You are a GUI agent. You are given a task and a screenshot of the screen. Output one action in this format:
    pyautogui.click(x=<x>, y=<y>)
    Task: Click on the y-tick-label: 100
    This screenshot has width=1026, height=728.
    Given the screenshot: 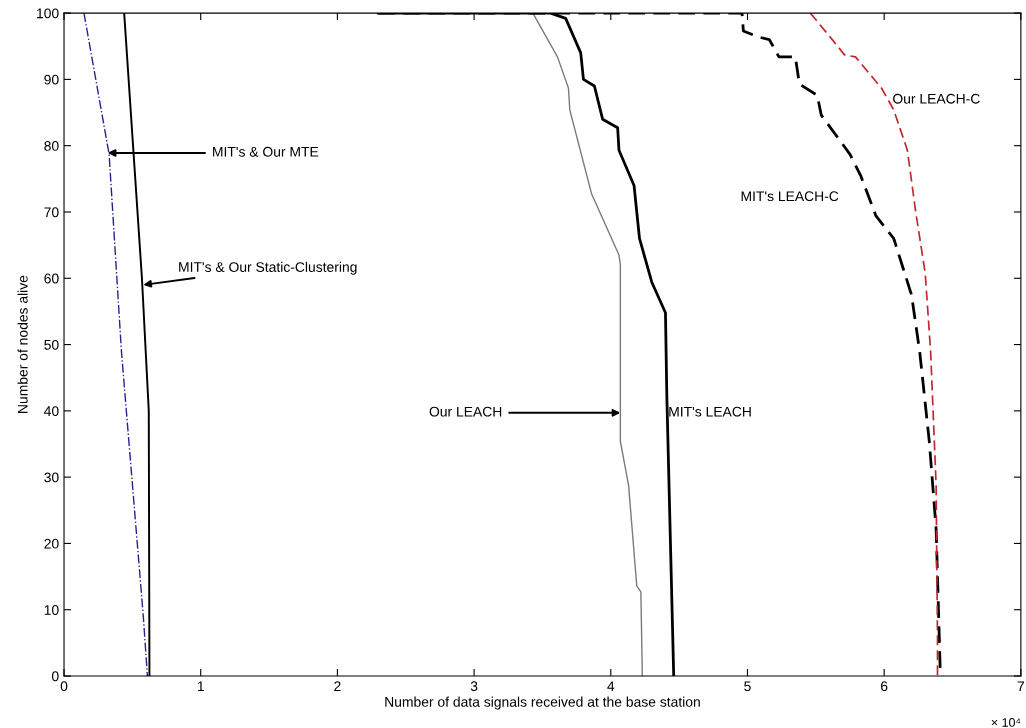 What is the action you would take?
    pyautogui.click(x=48, y=13)
    